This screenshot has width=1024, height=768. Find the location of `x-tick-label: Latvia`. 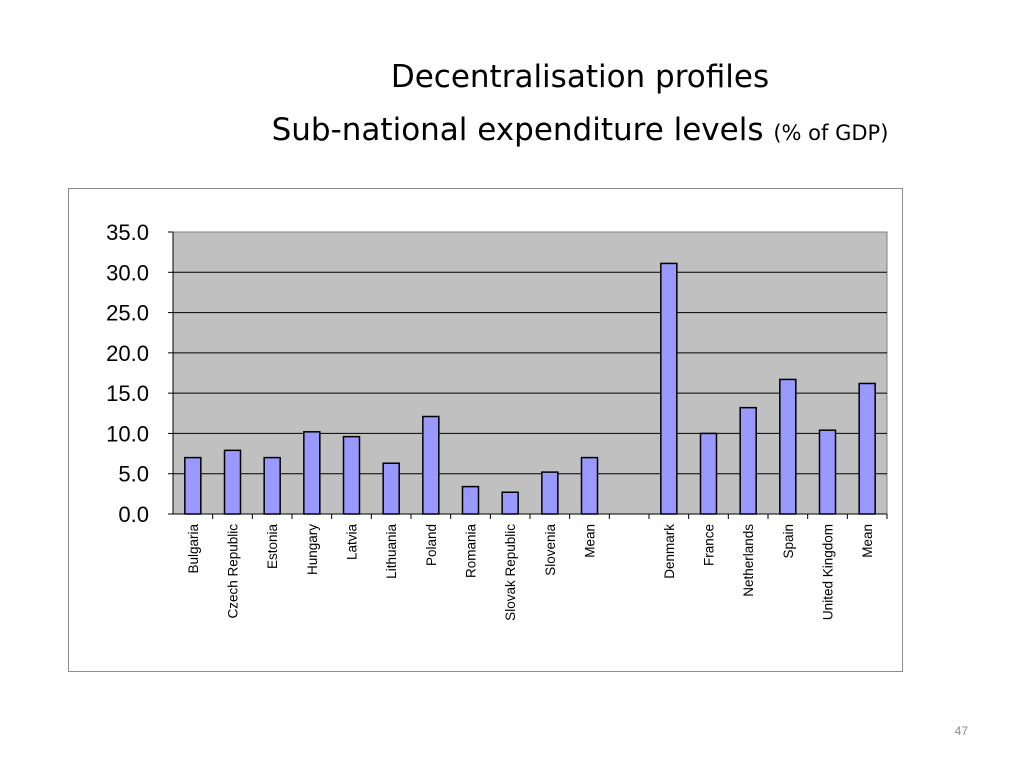

x-tick-label: Latvia is located at coordinates (352, 542).